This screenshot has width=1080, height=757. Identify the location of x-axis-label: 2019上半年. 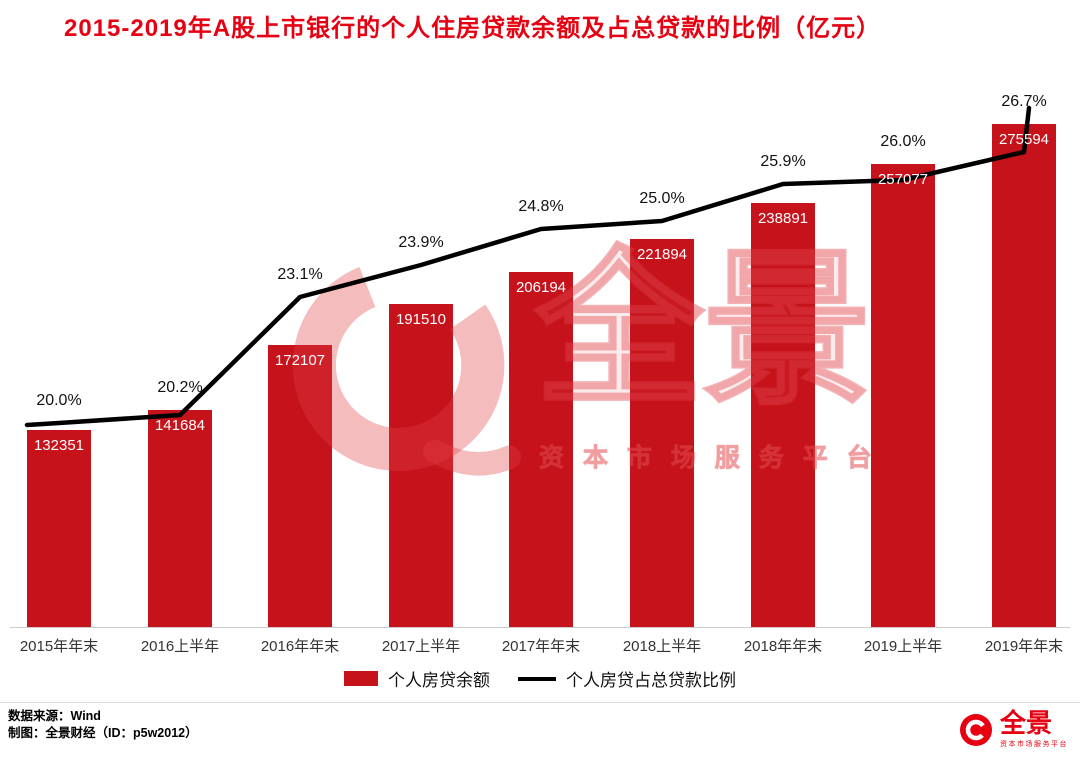
(903, 646).